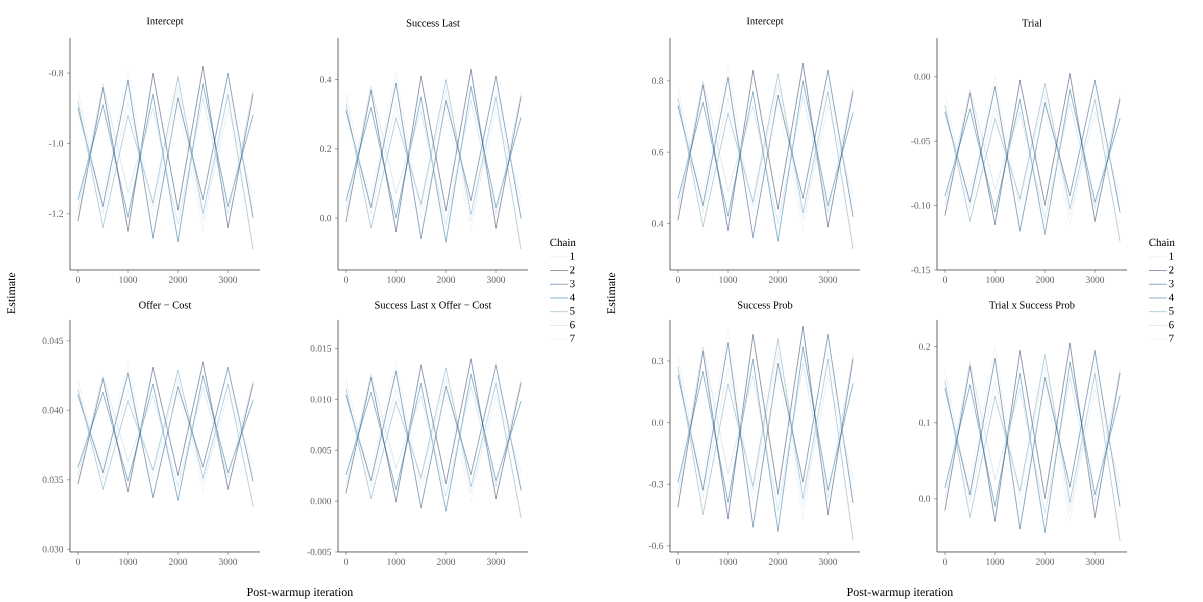 The width and height of the screenshot is (1203, 602). What do you see at coordinates (55, 214) in the screenshot?
I see `y-tick-label: -1.2` at bounding box center [55, 214].